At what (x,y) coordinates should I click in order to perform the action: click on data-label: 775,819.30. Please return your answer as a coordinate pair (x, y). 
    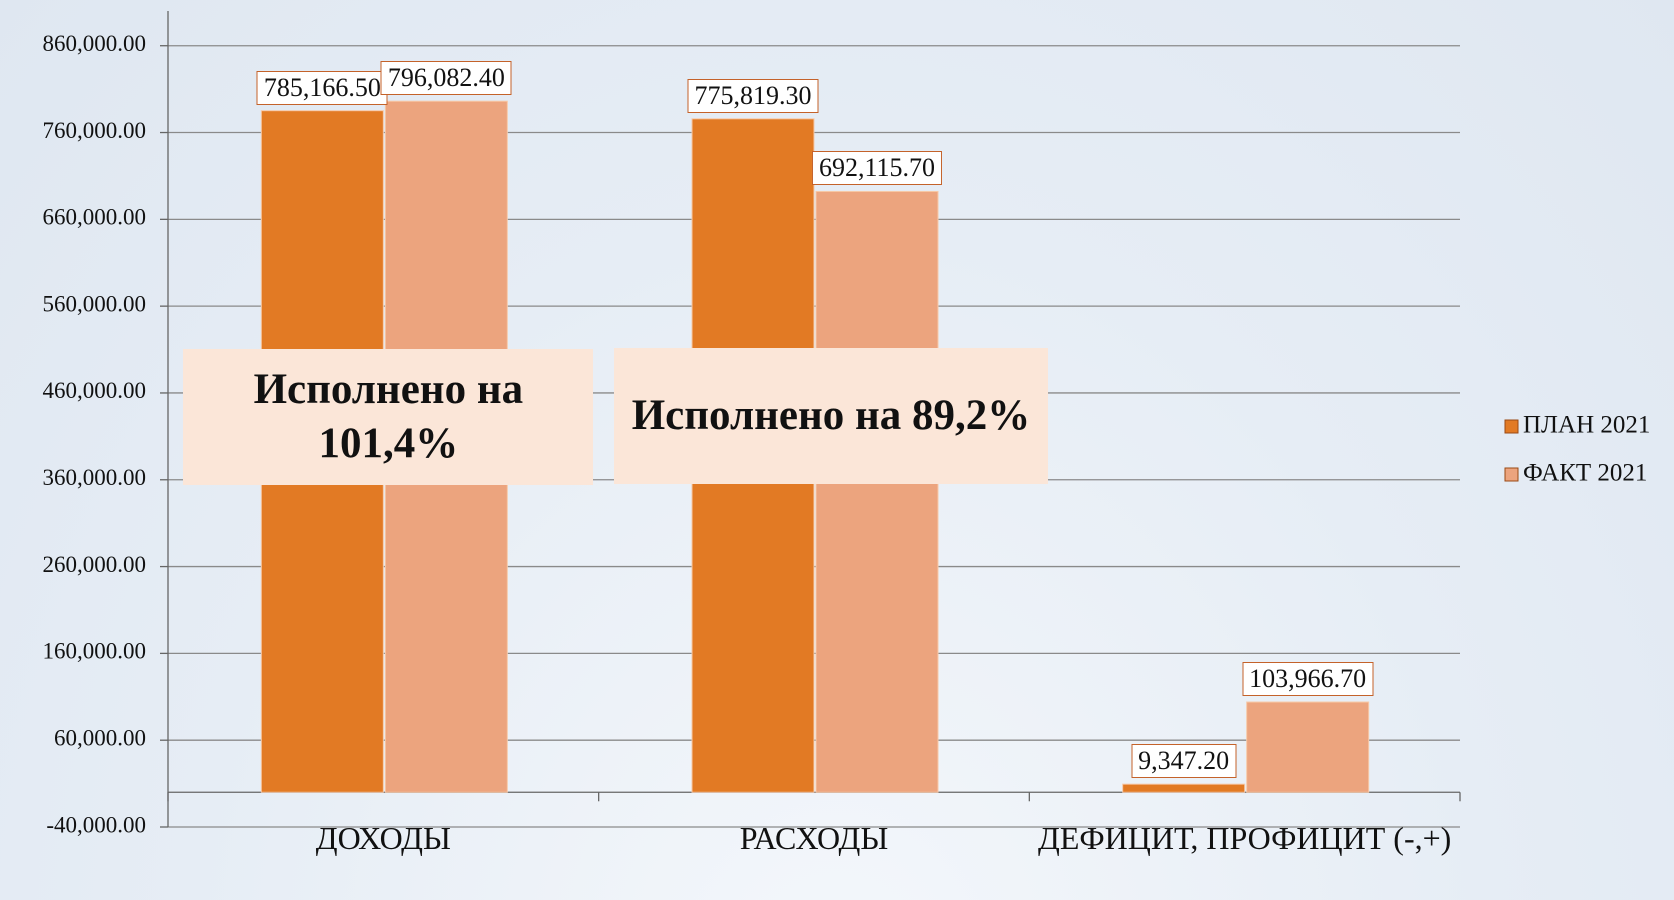
    Looking at the image, I should click on (753, 95).